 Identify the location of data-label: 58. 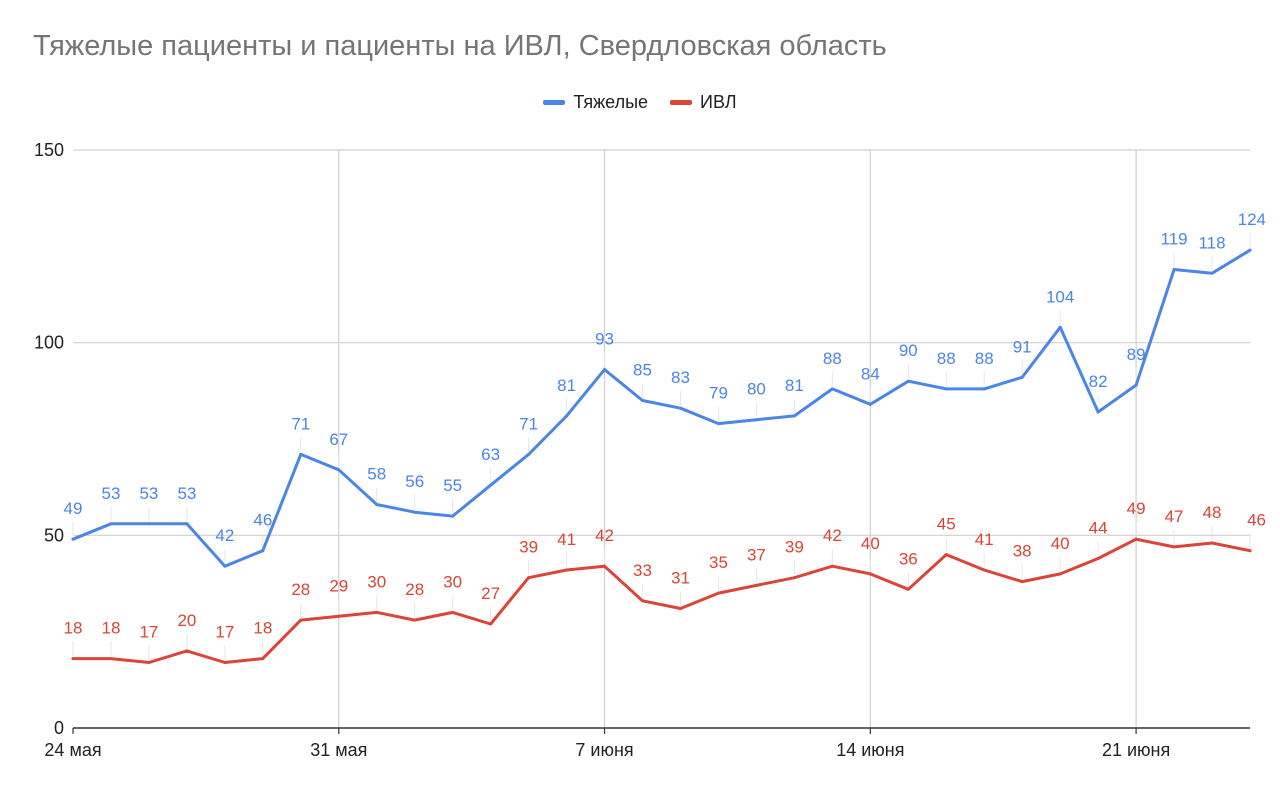
(376, 474).